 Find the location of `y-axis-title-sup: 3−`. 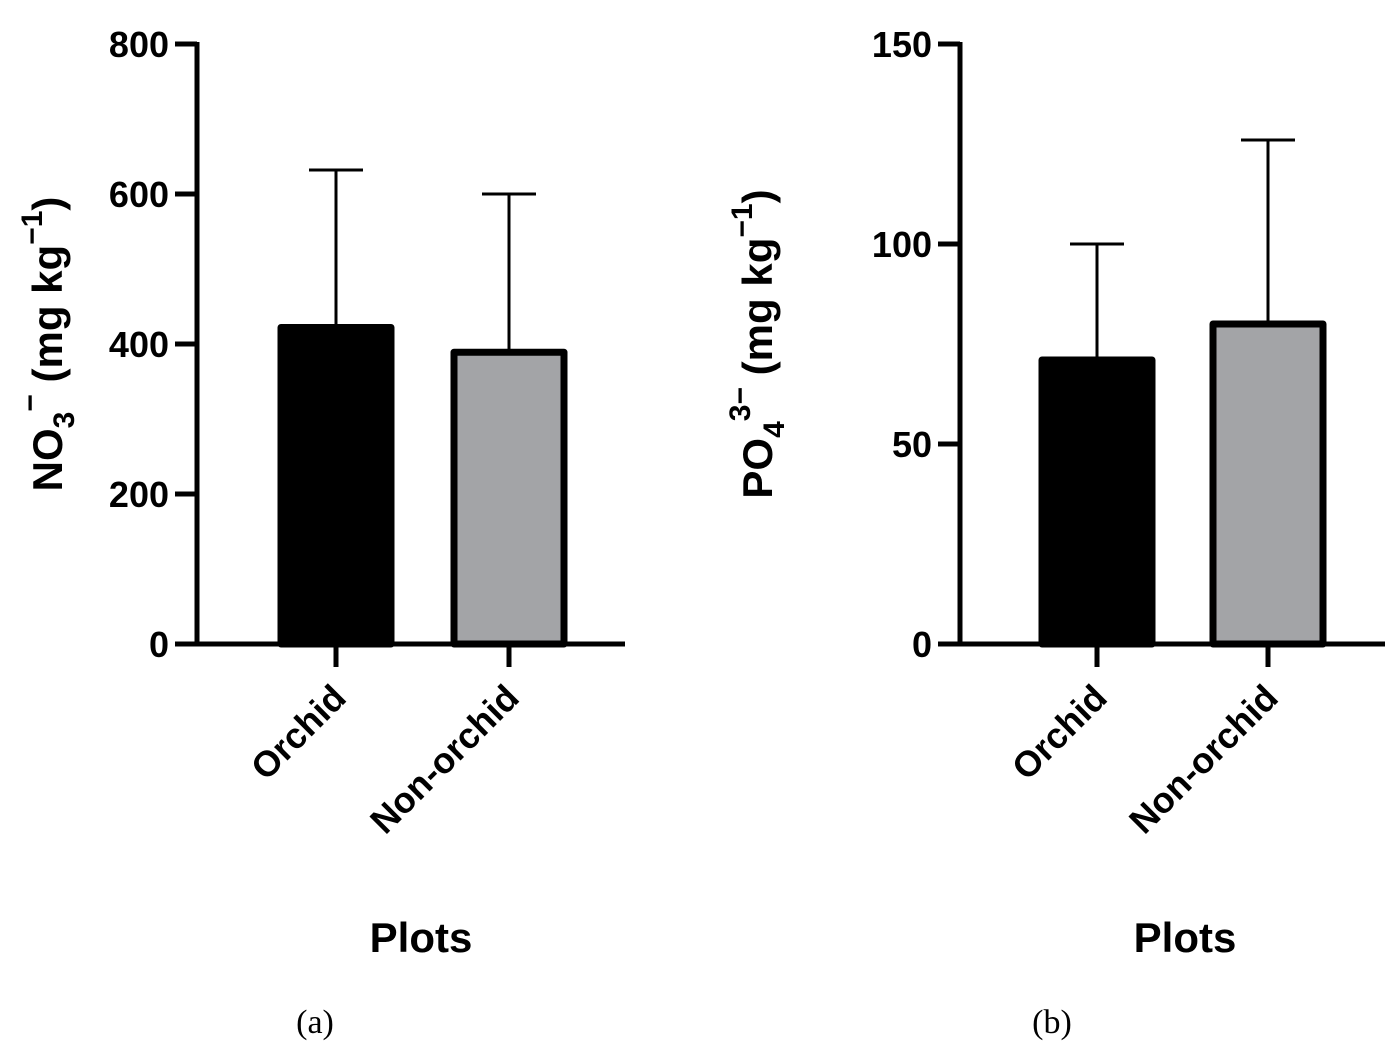

y-axis-title-sup: 3− is located at coordinates (740, 404).